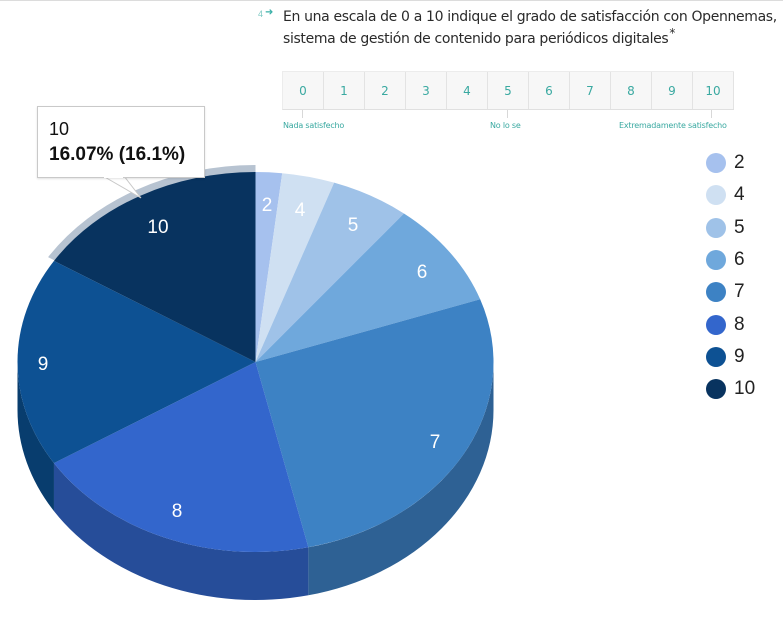 The image size is (783, 624). I want to click on slice-label-2: 2, so click(267, 205).